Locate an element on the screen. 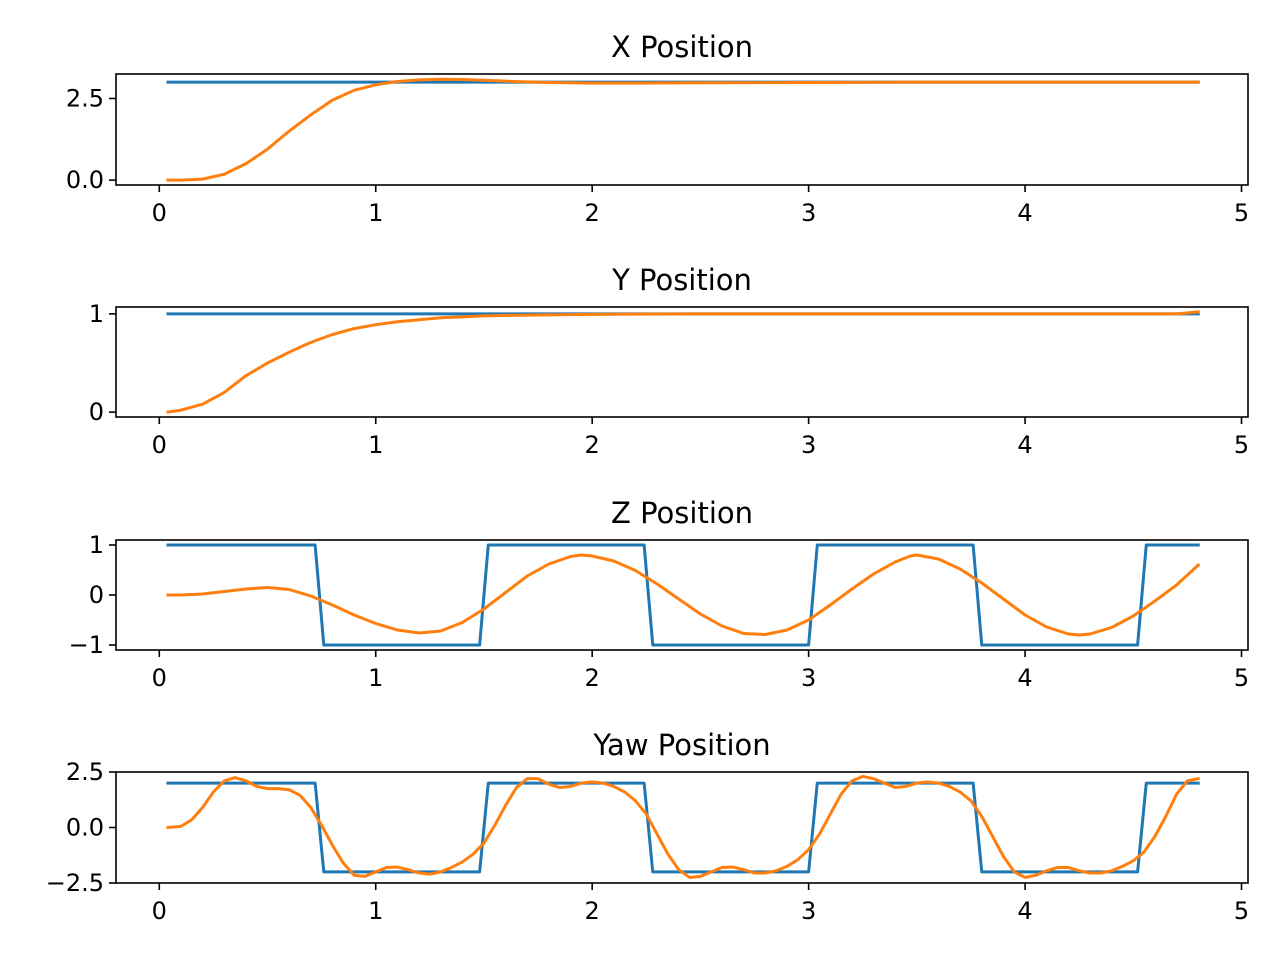 The image size is (1280, 960). x-position-x-tick-label: 2 is located at coordinates (592, 213).